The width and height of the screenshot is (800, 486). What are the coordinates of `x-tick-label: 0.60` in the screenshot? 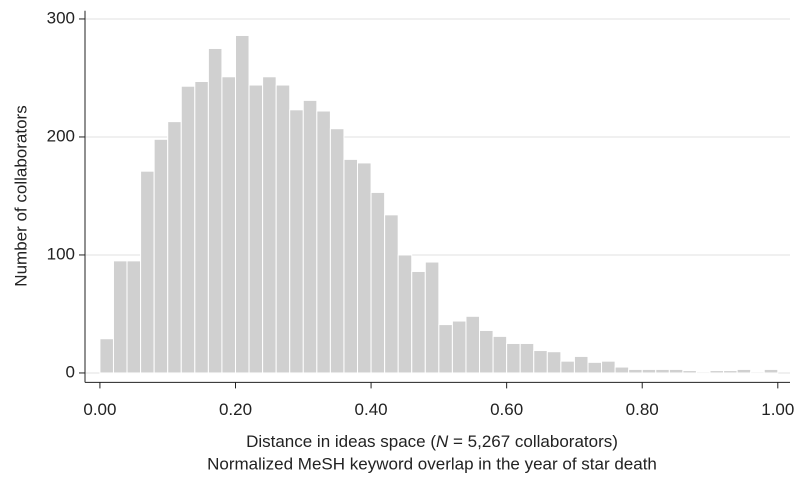 It's located at (506, 409).